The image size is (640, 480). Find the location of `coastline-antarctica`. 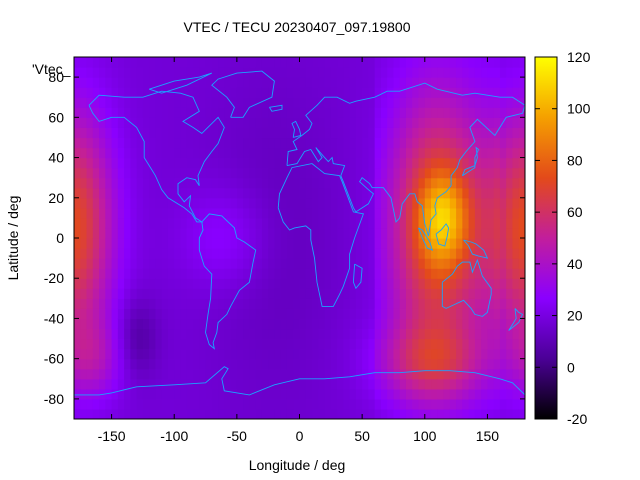

coastline-antarctica is located at coordinates (299, 381).